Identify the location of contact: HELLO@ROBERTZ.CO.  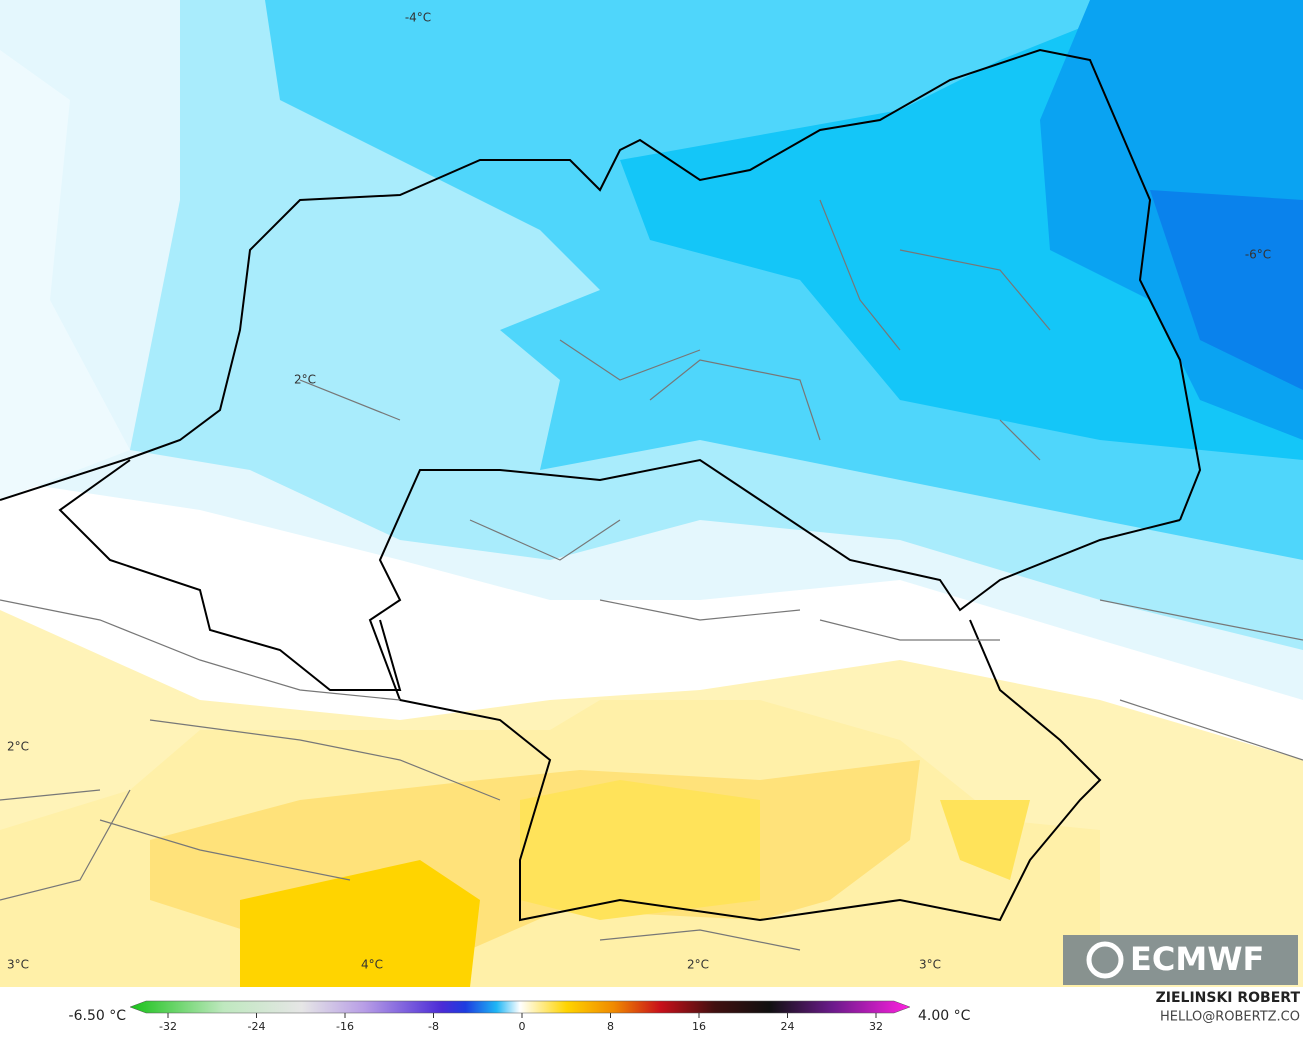
(1230, 1017).